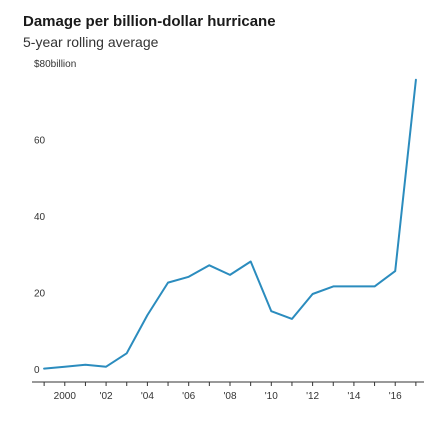 Image resolution: width=446 pixels, height=446 pixels. Describe the element at coordinates (106, 396) in the screenshot. I see `x-tick-label: '02` at that location.